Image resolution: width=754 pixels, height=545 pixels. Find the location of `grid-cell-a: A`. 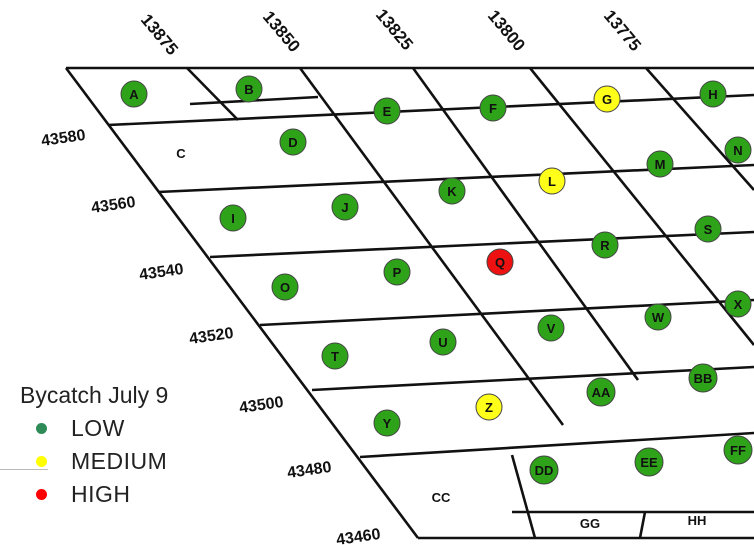

grid-cell-a: A is located at coordinates (134, 94).